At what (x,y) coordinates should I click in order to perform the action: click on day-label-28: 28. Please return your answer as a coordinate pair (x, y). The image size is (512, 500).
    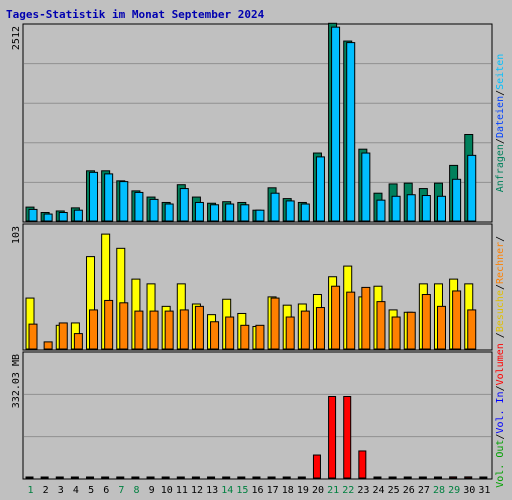
    Looking at the image, I should click on (439, 490).